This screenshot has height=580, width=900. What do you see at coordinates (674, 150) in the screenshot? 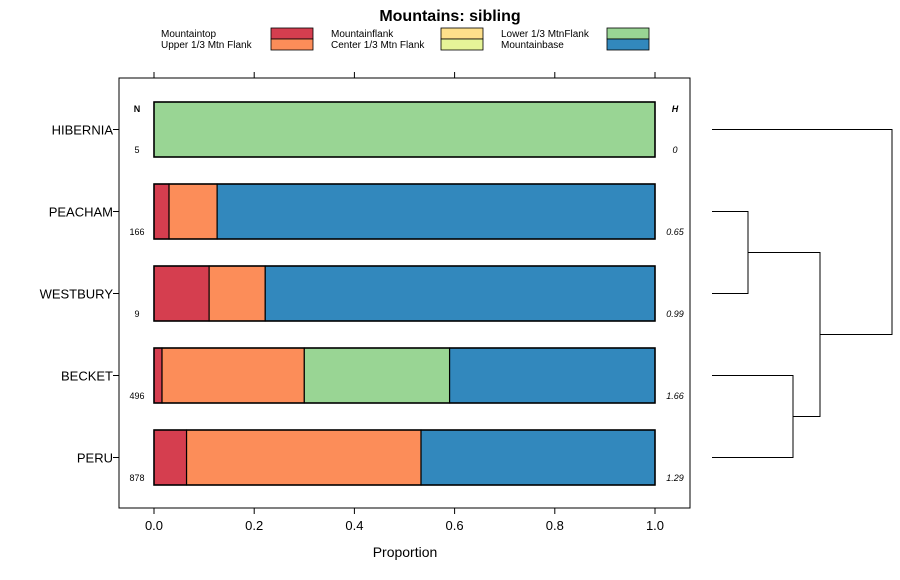
I see `h-value: 0` at bounding box center [674, 150].